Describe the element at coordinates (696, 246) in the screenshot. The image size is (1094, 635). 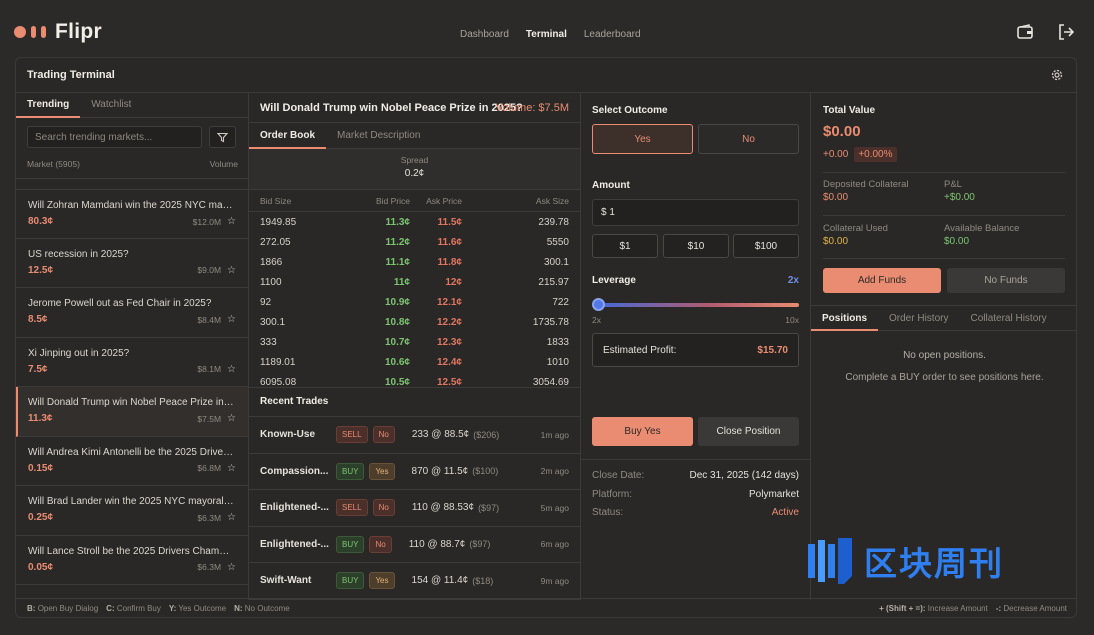
I see `quick-amount-10-button: $10` at that location.